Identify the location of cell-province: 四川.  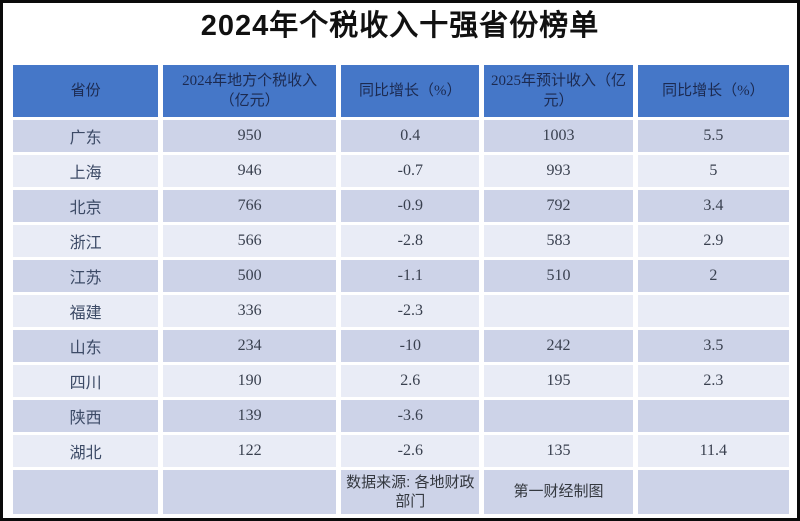
(86, 381).